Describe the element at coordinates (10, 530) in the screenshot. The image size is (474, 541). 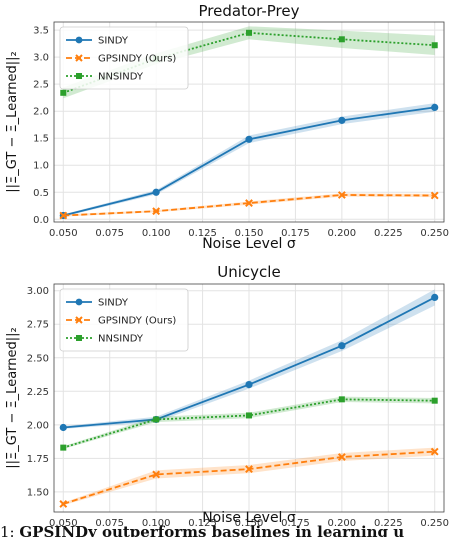
I see `caption-prefix: 1:` at that location.